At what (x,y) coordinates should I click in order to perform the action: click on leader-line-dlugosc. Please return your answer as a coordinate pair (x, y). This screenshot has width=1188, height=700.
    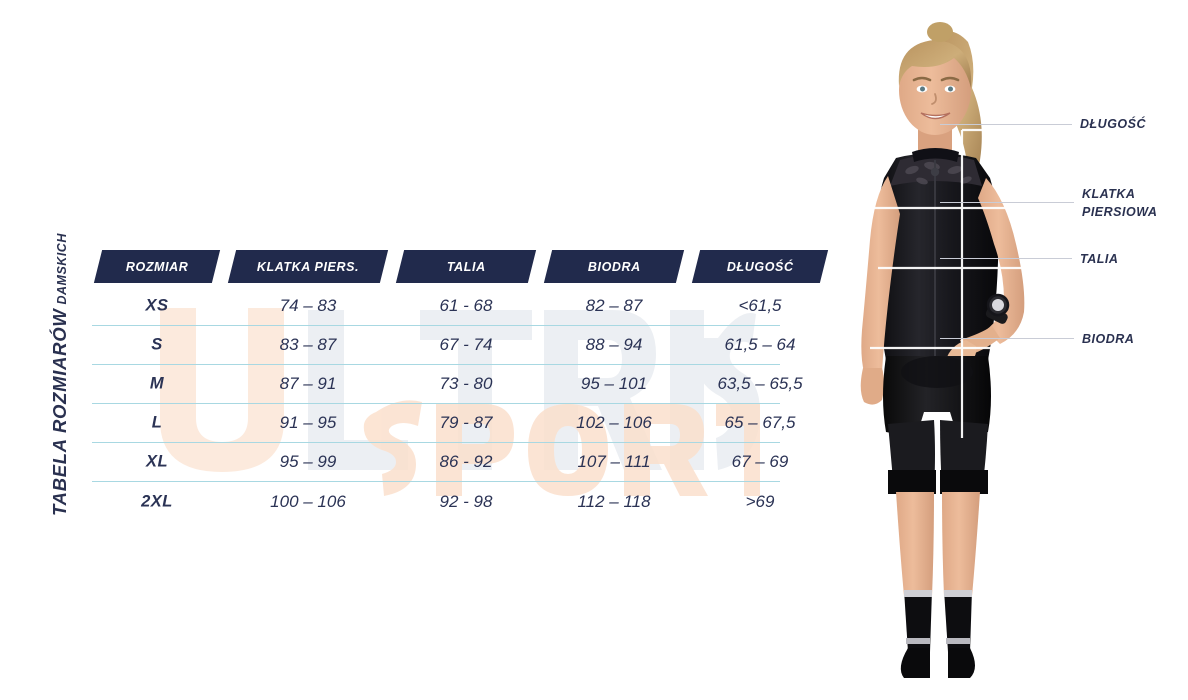
    Looking at the image, I should click on (1006, 124).